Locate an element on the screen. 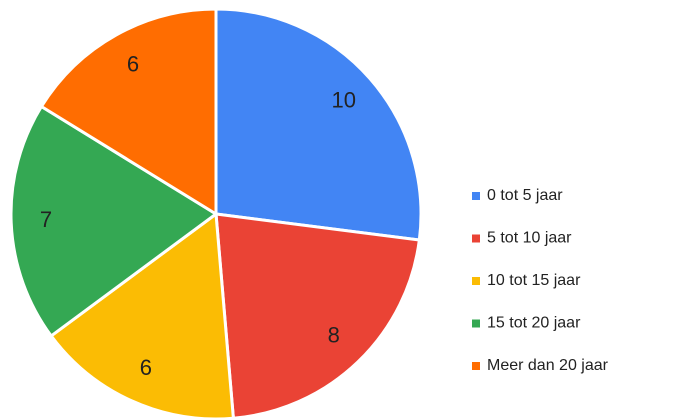 This screenshot has width=673, height=419. legend-label: Meer dan 20 jaar is located at coordinates (548, 365).